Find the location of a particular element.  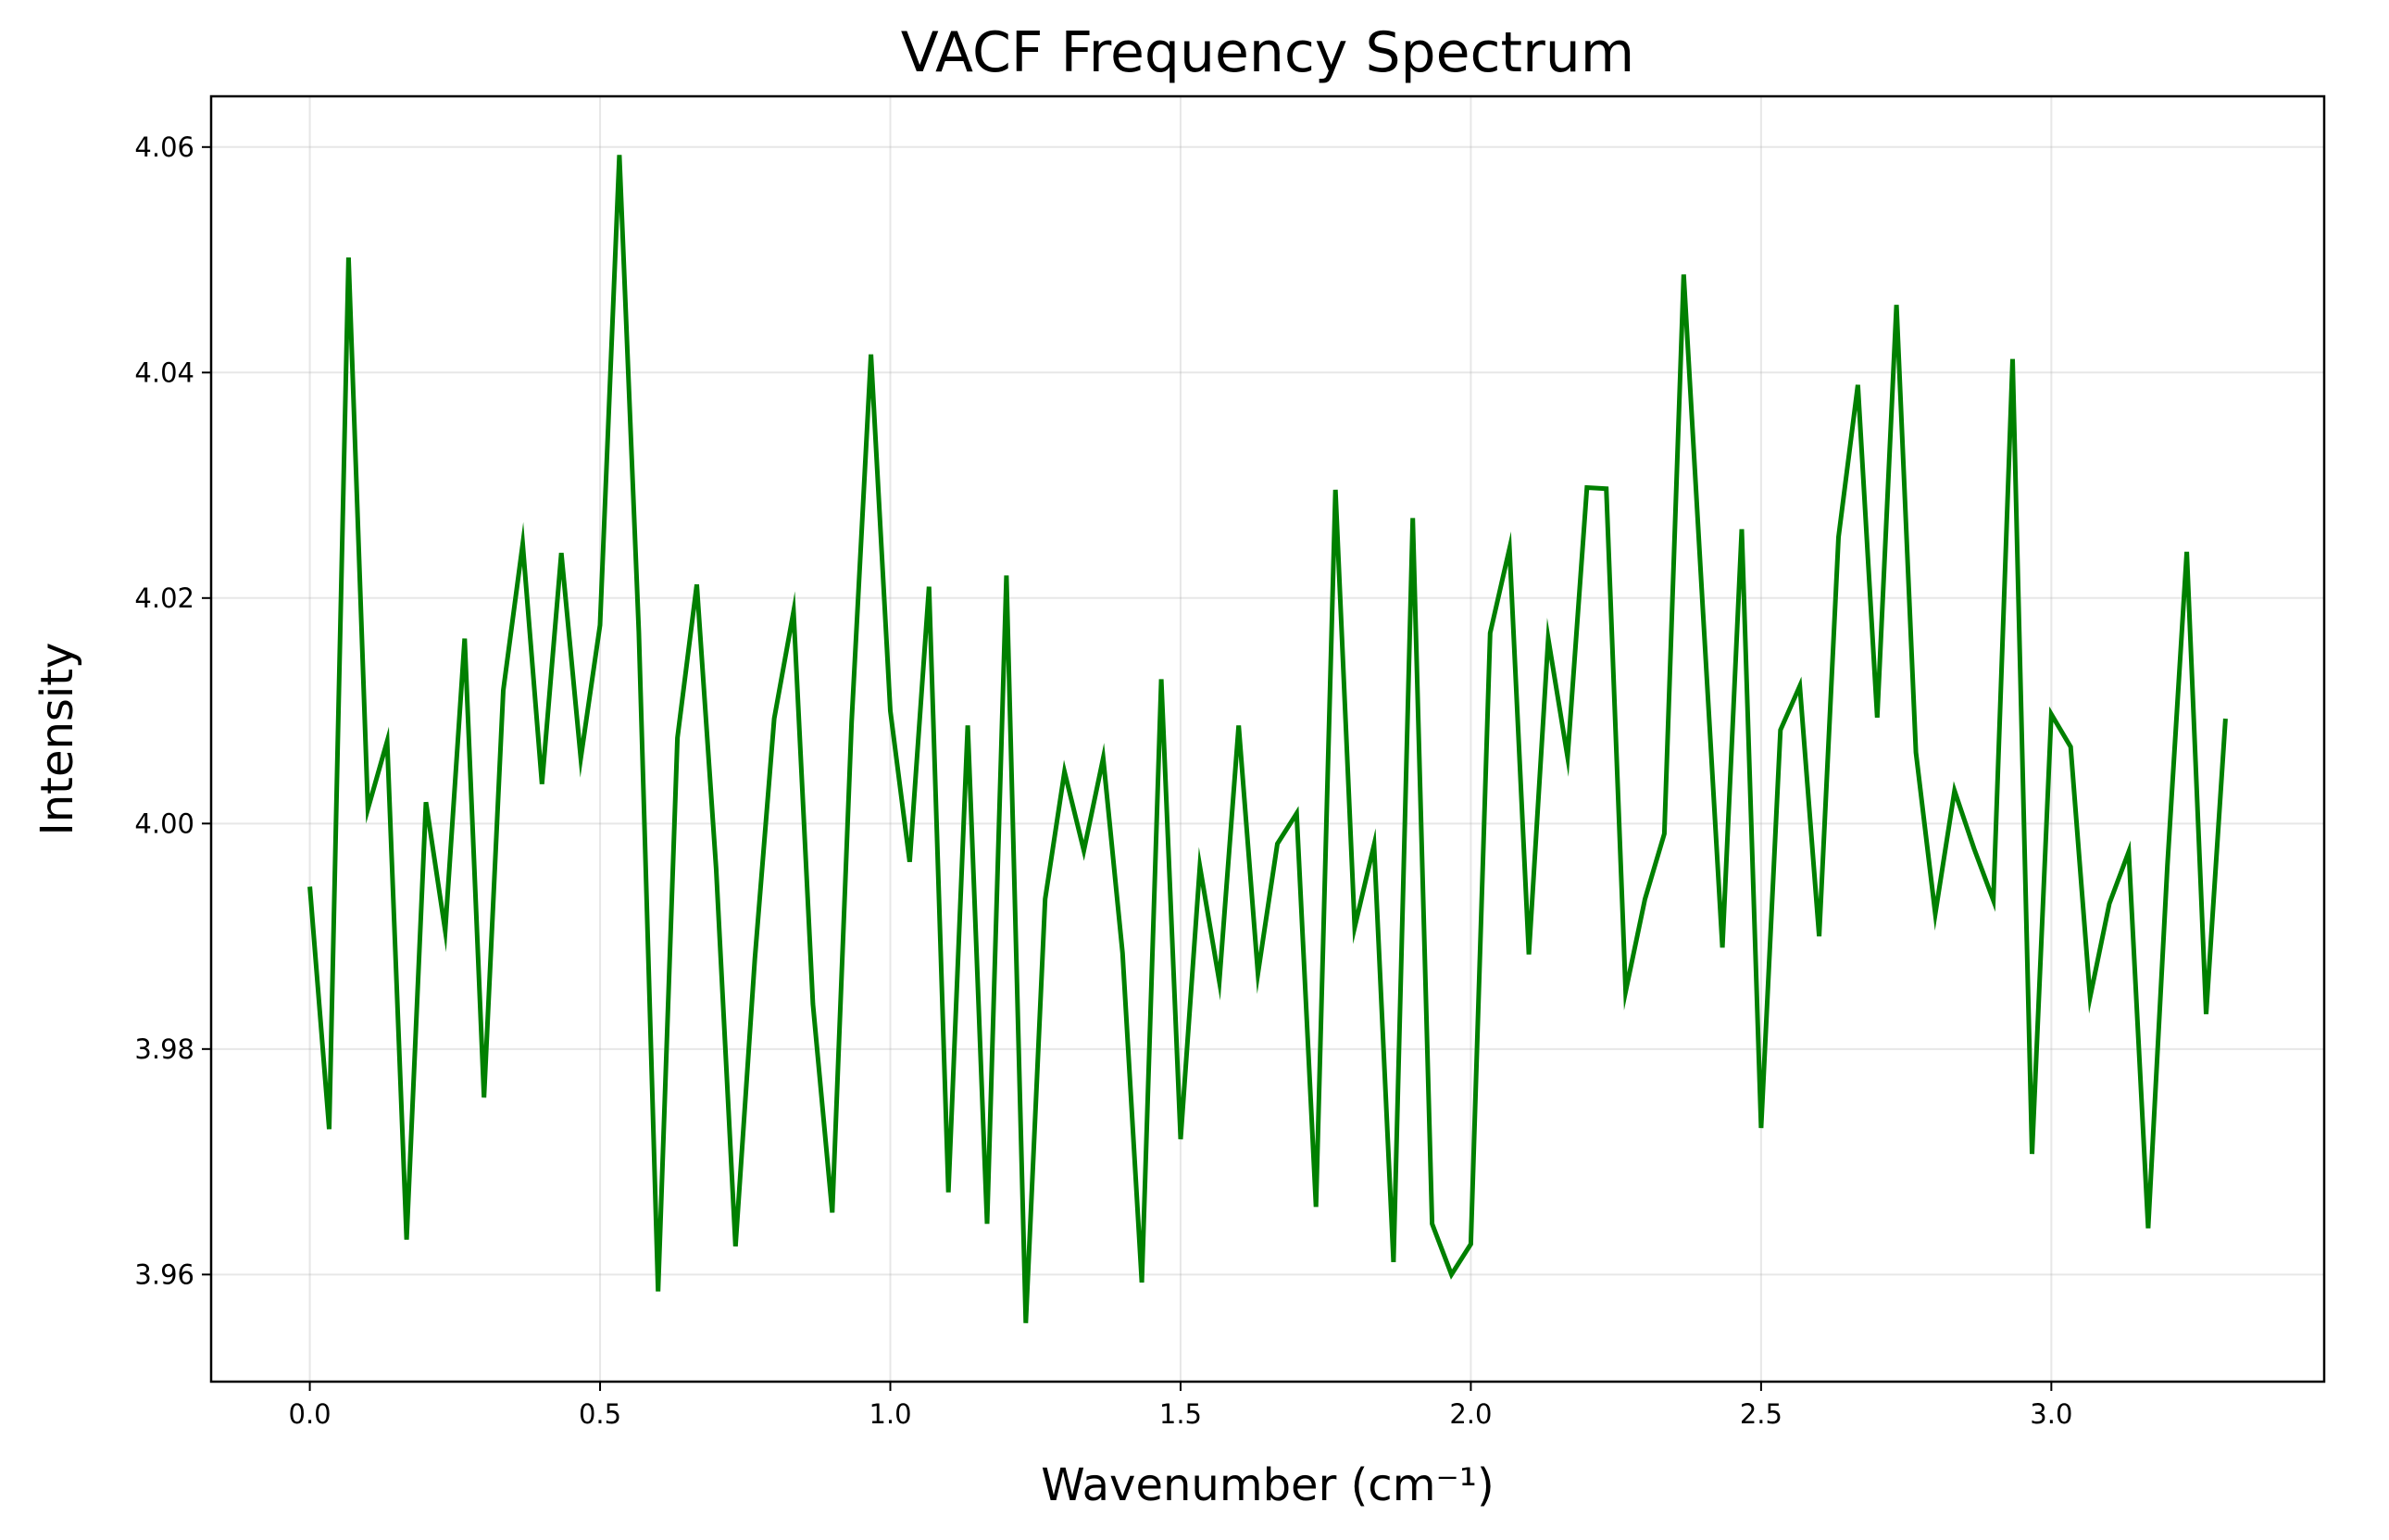

y-axis: 3.96 3.98 4.00 4.02 4.04 4.06 is located at coordinates (173, 710).